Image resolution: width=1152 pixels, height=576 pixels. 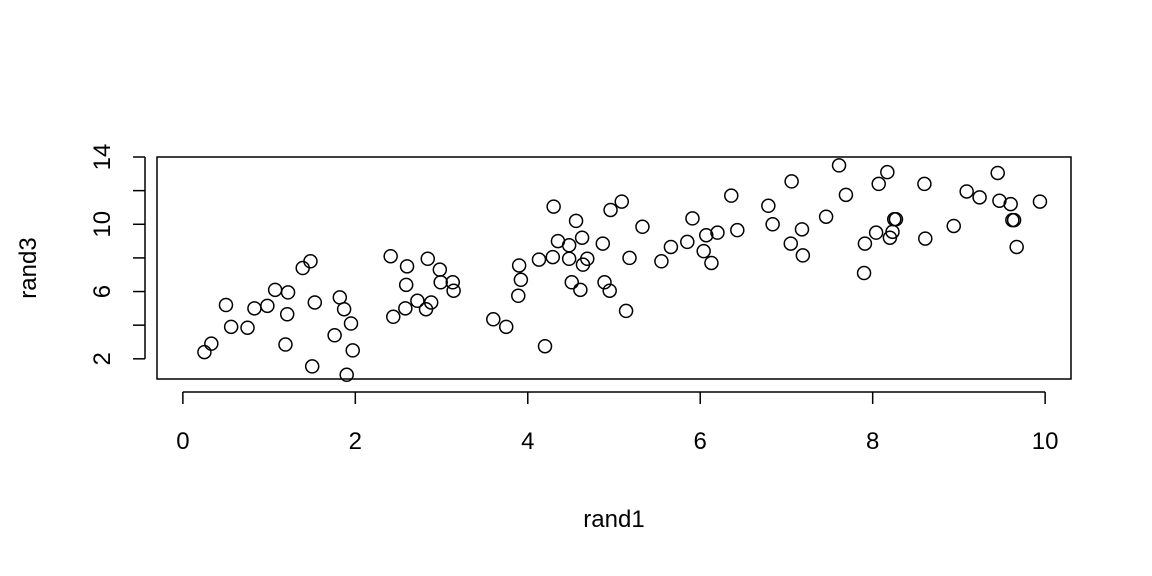 I want to click on y-tick-label: 2, so click(x=102, y=358).